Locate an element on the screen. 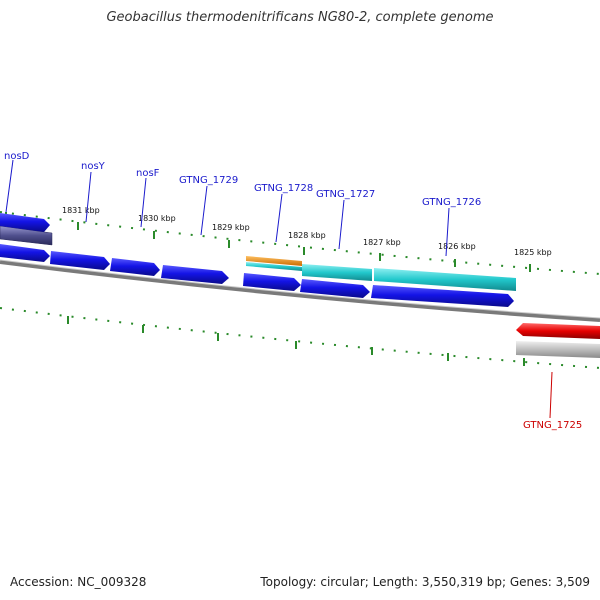 The image size is (600, 600). gene-label-nosF: nosF is located at coordinates (148, 173).